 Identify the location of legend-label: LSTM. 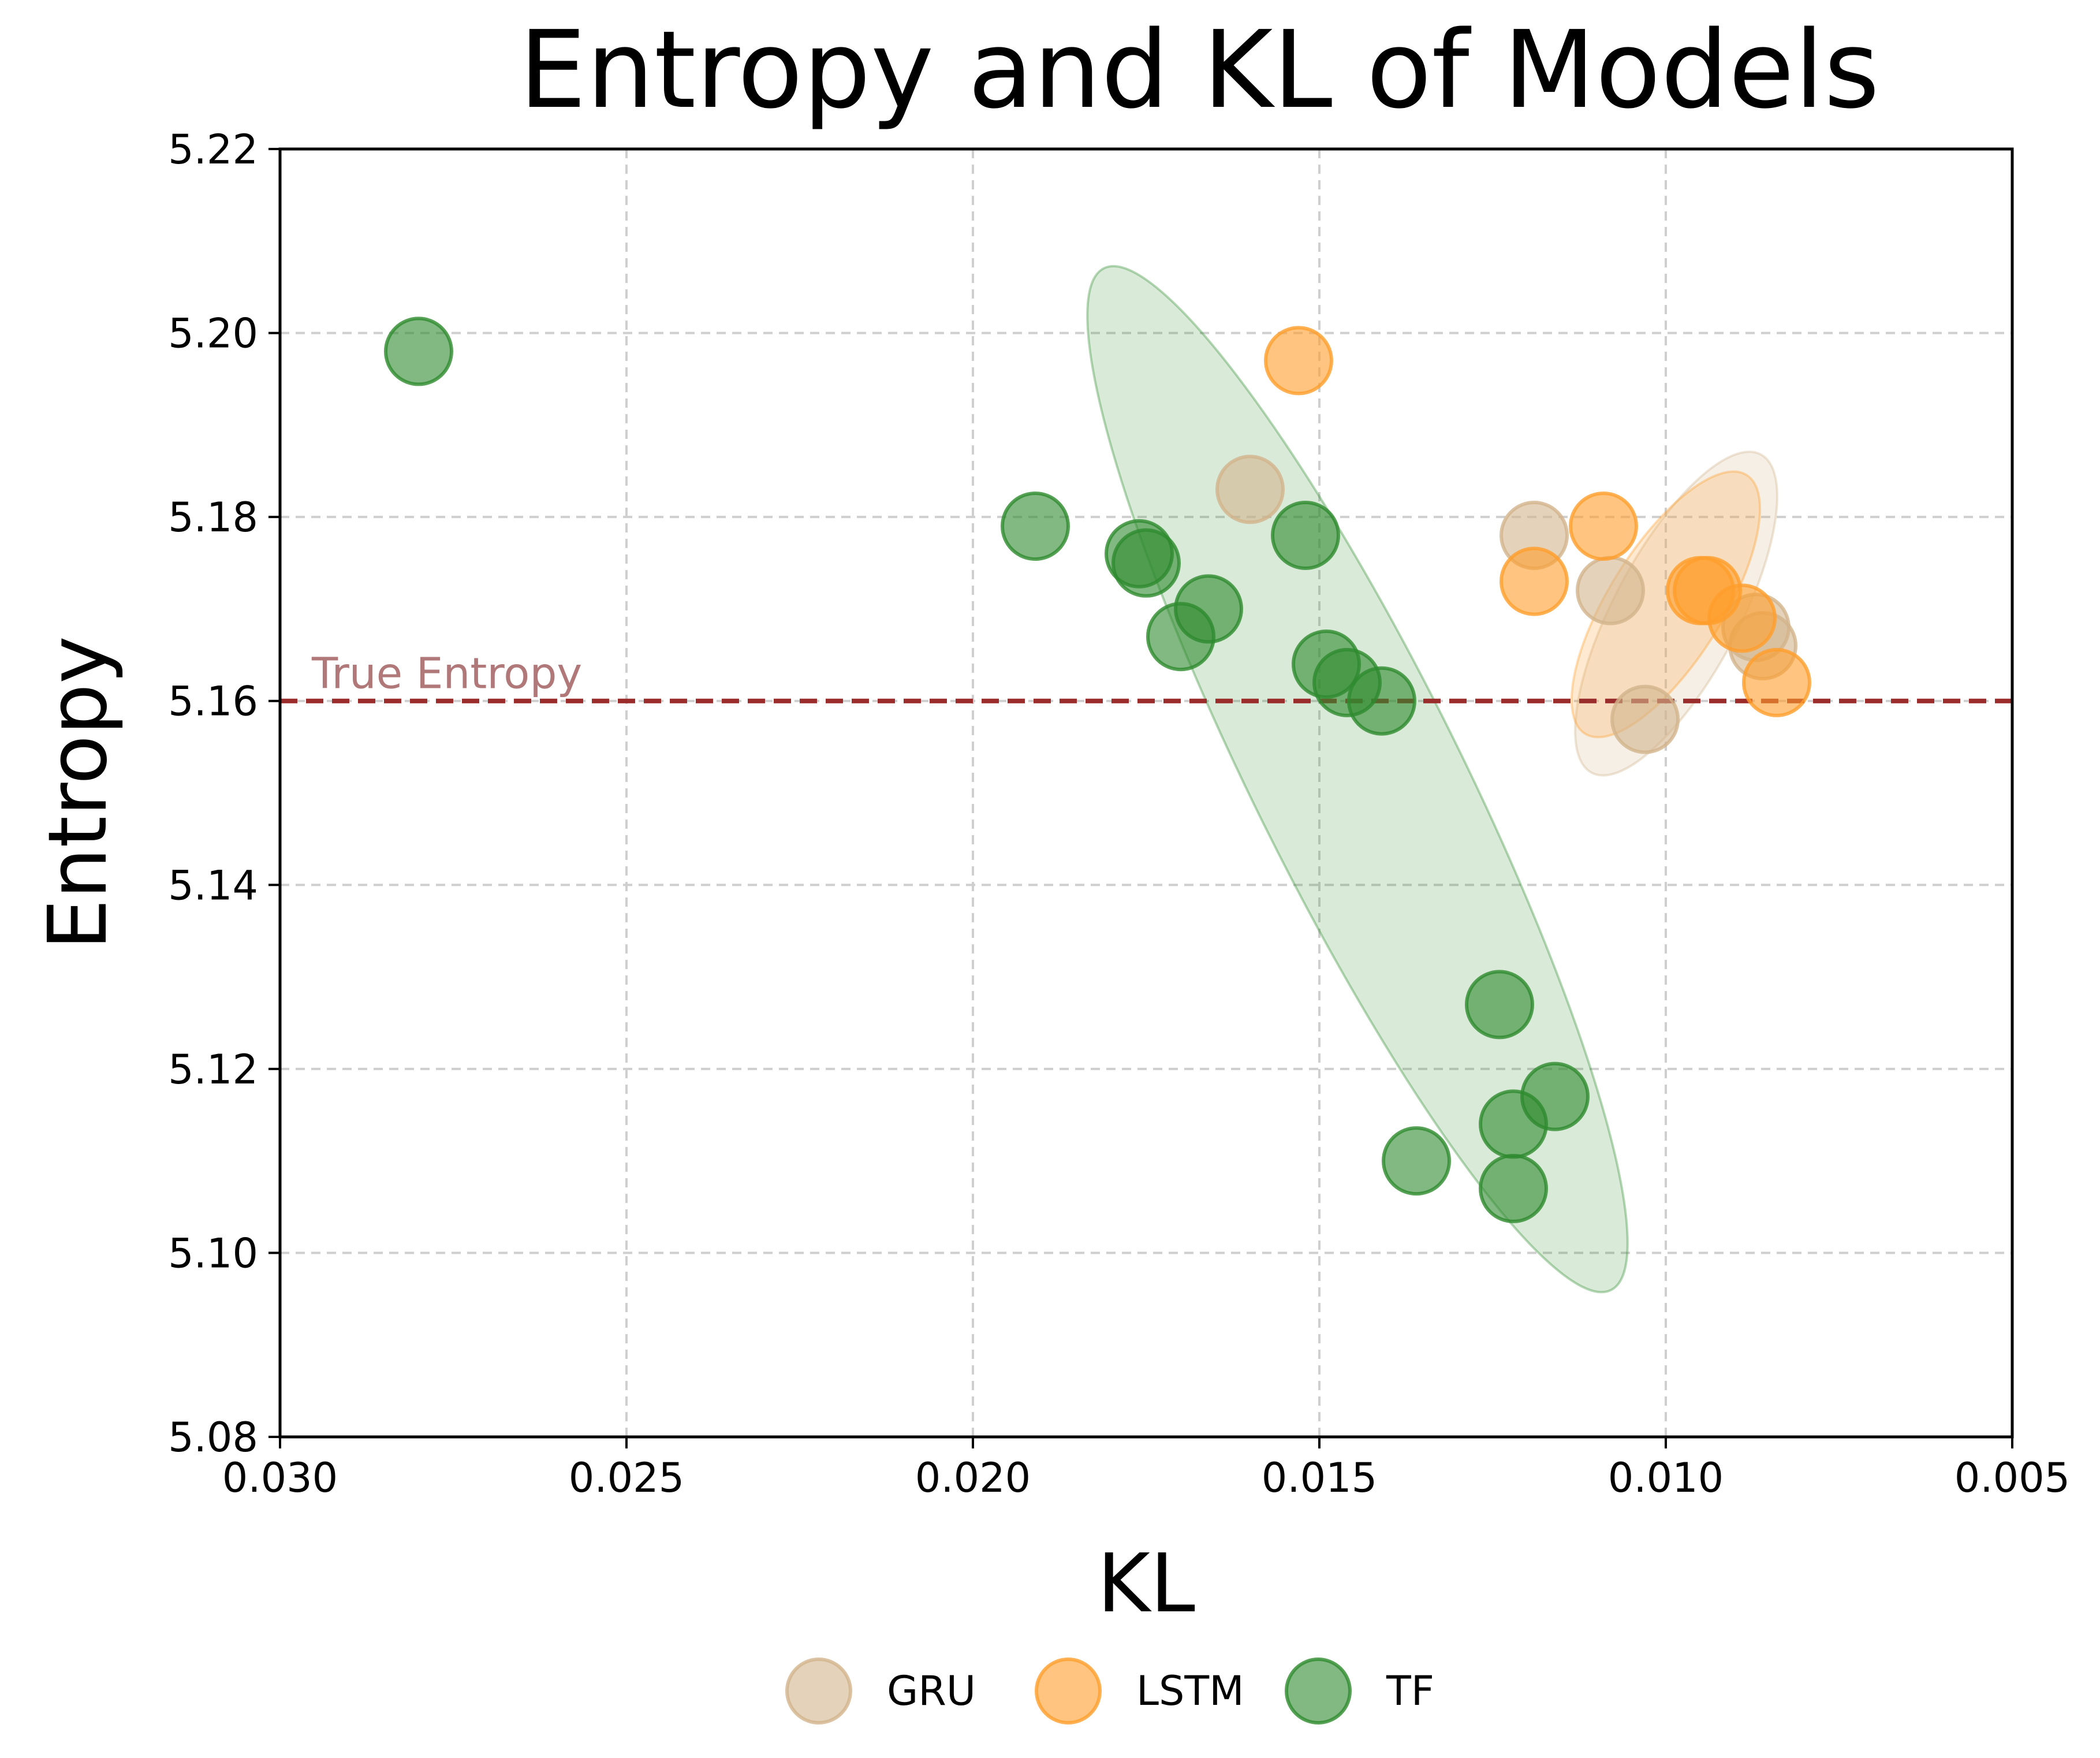
(1190, 1691).